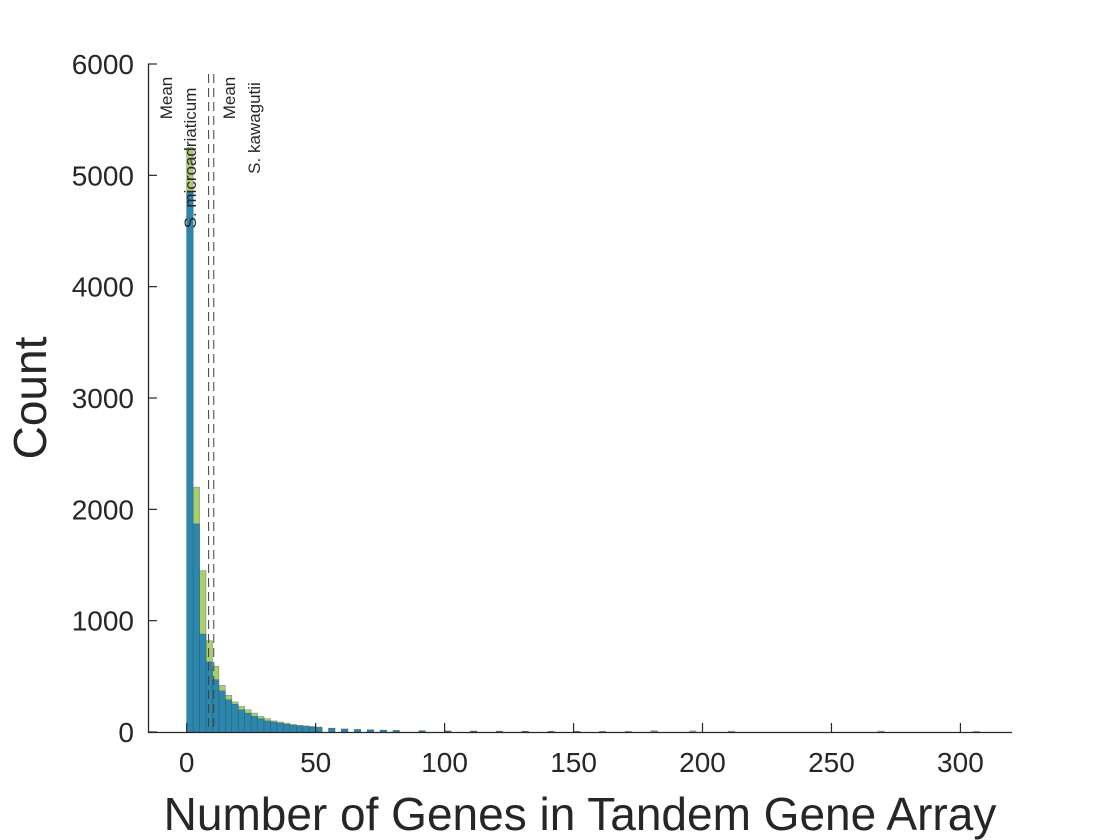  I want to click on y-ticks: 0 1000 2000 3000 4000 5000 6000, so click(114, 398).